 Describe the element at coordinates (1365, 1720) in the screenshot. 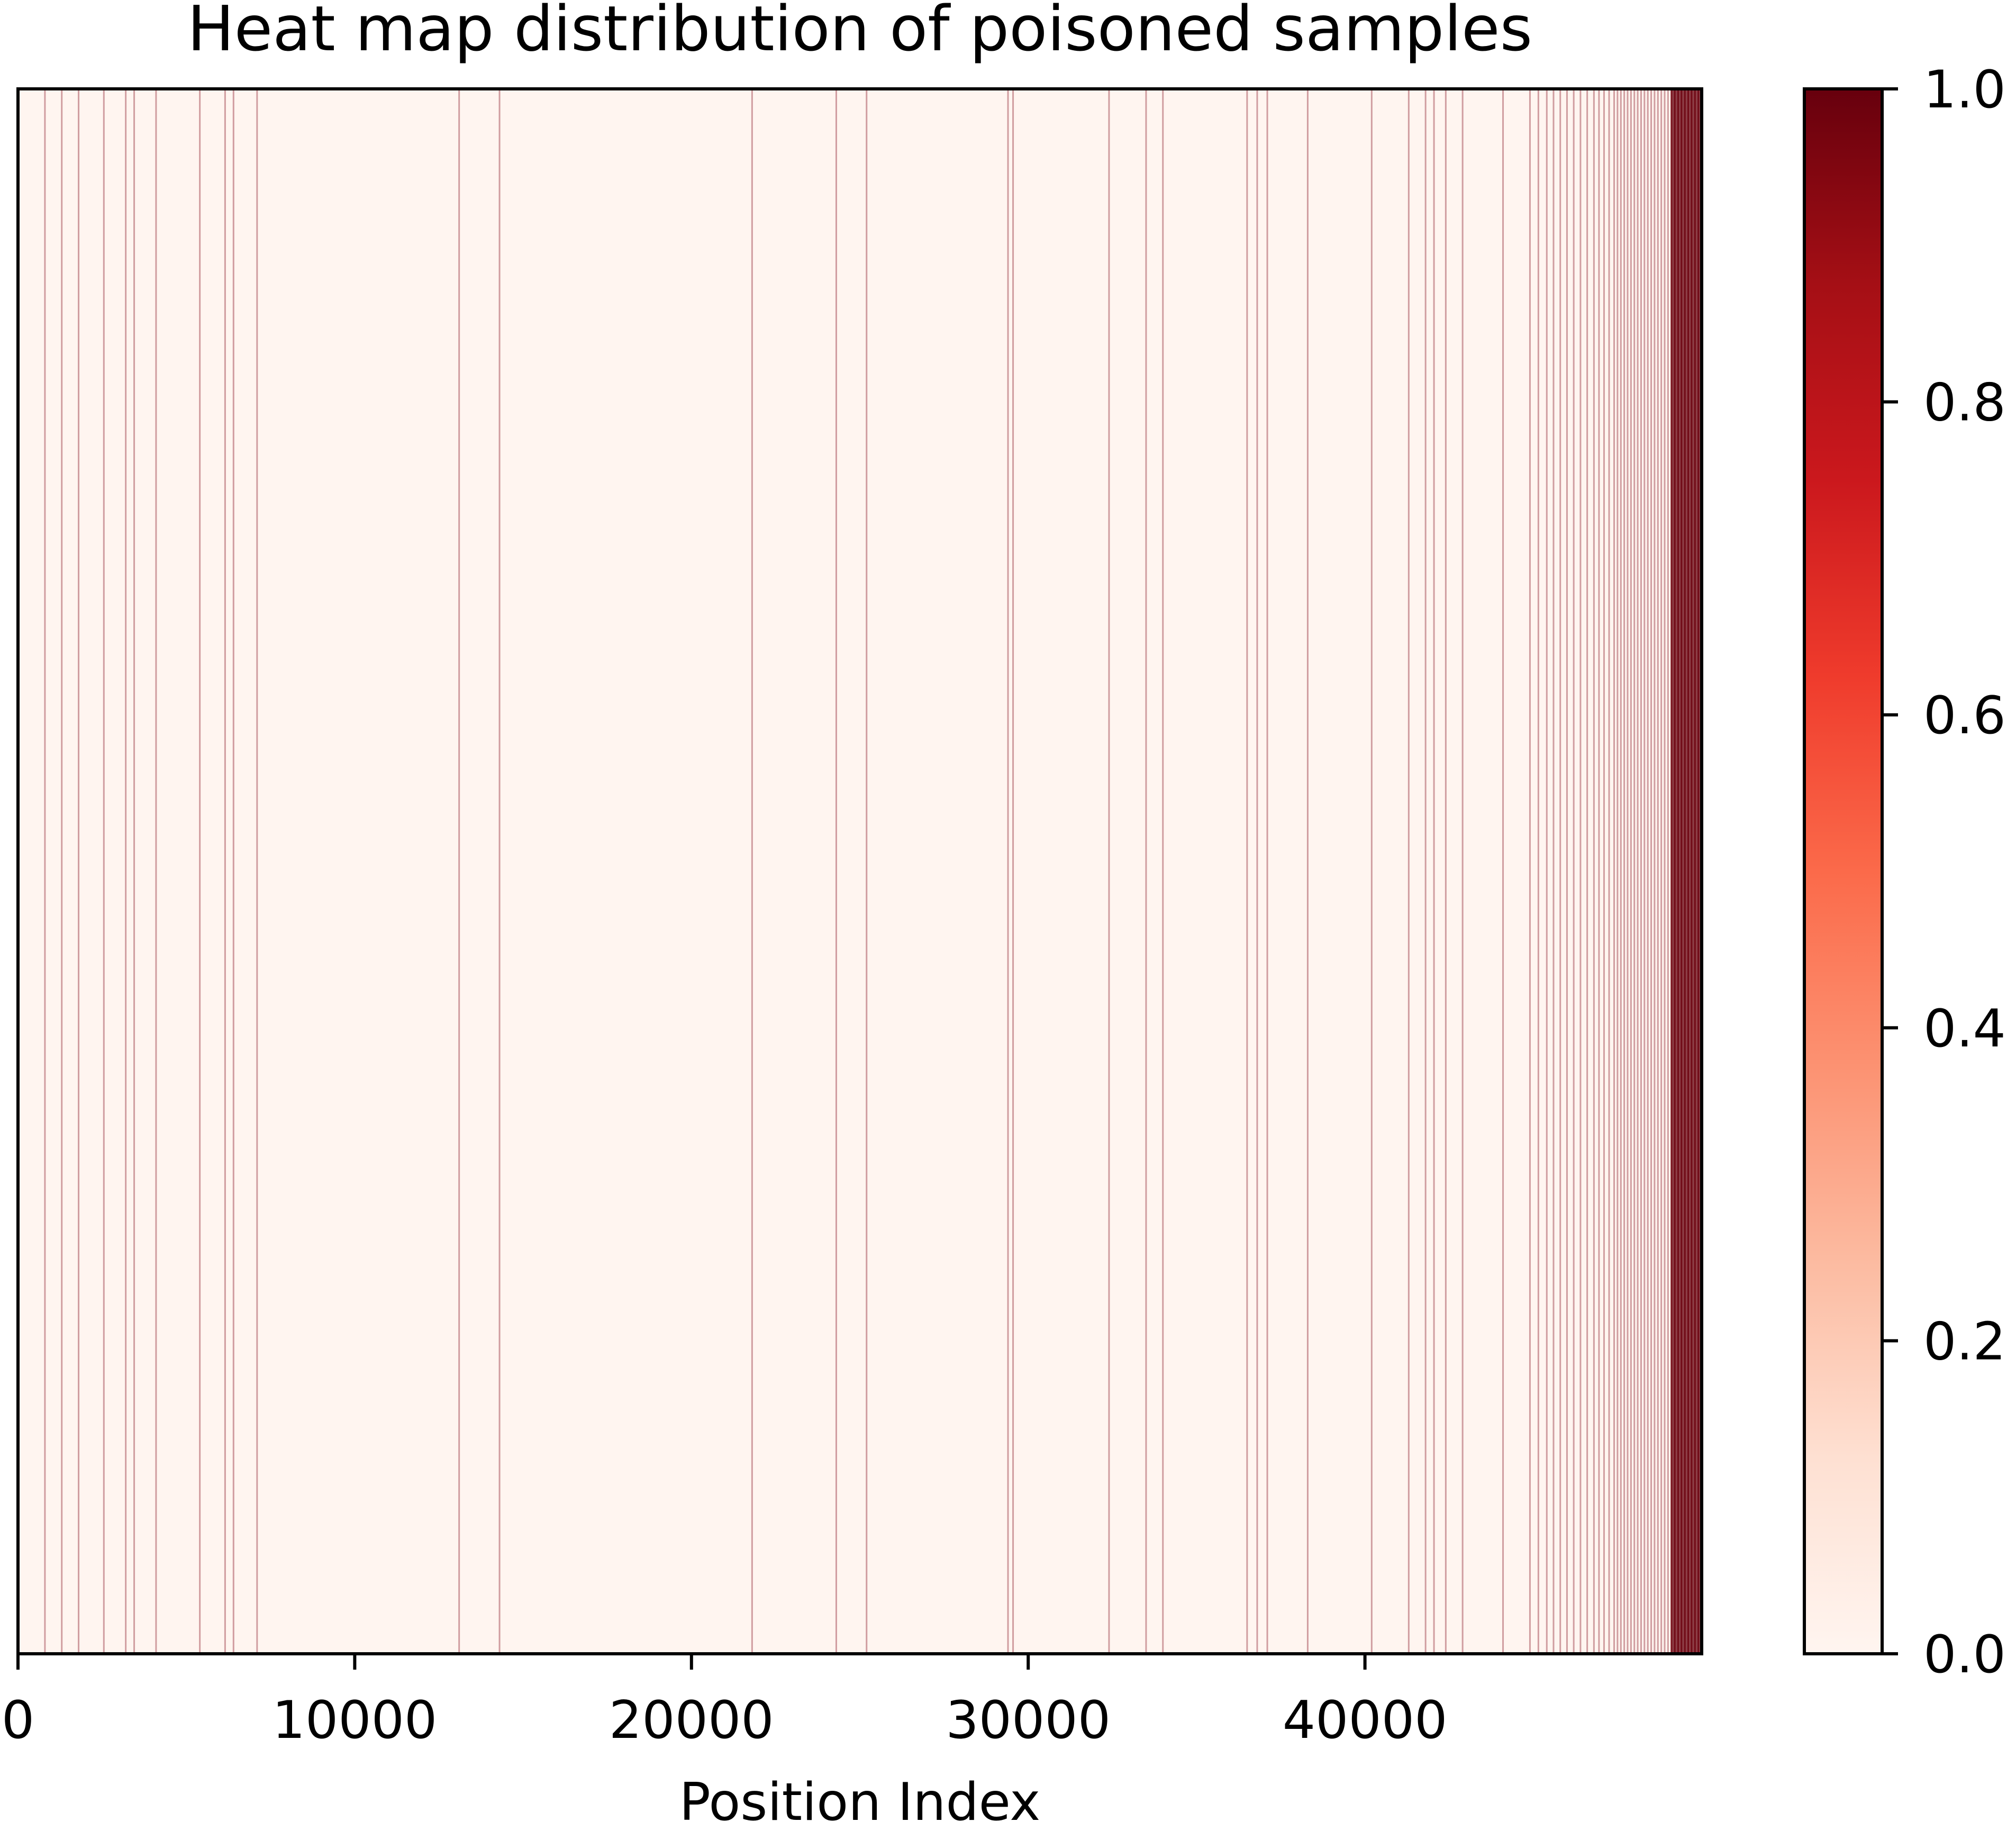

I see `x-tick-label: 40000` at that location.